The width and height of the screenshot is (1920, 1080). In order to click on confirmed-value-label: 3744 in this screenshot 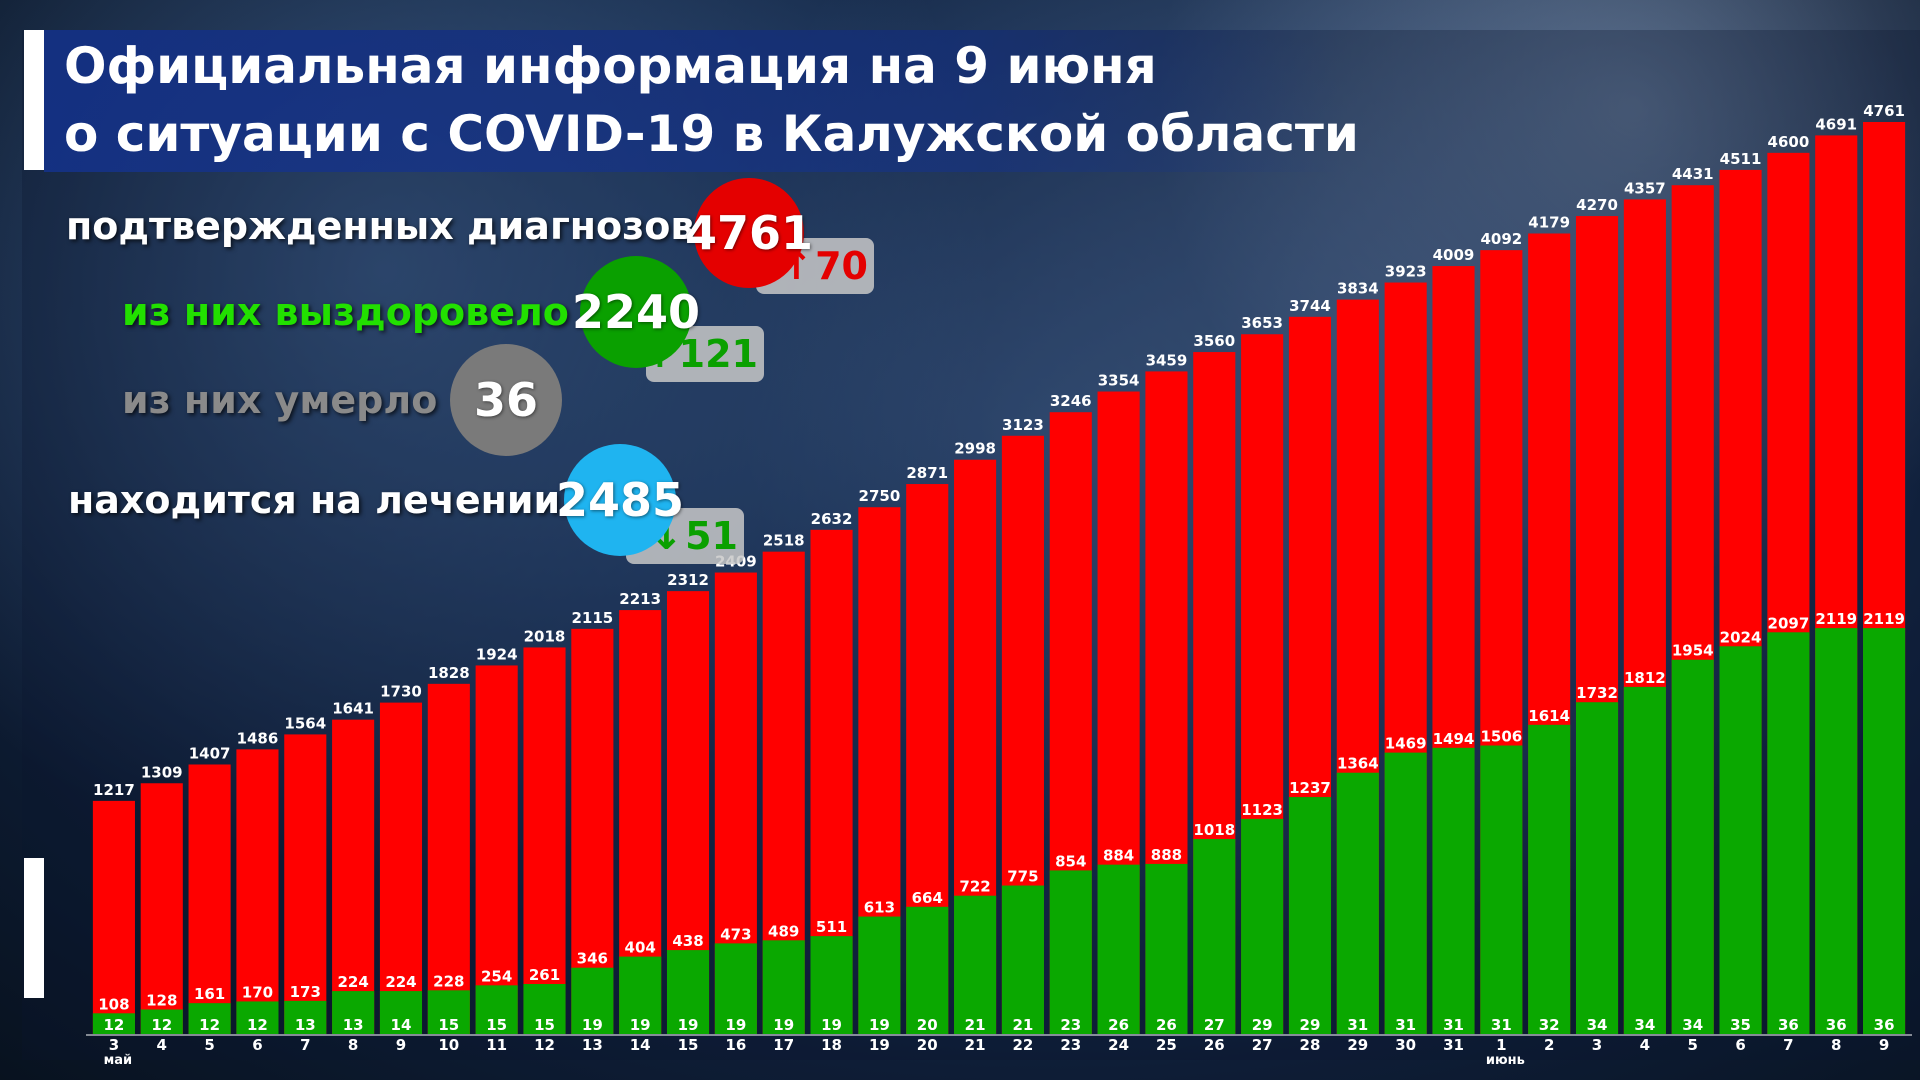, I will do `click(1310, 306)`.